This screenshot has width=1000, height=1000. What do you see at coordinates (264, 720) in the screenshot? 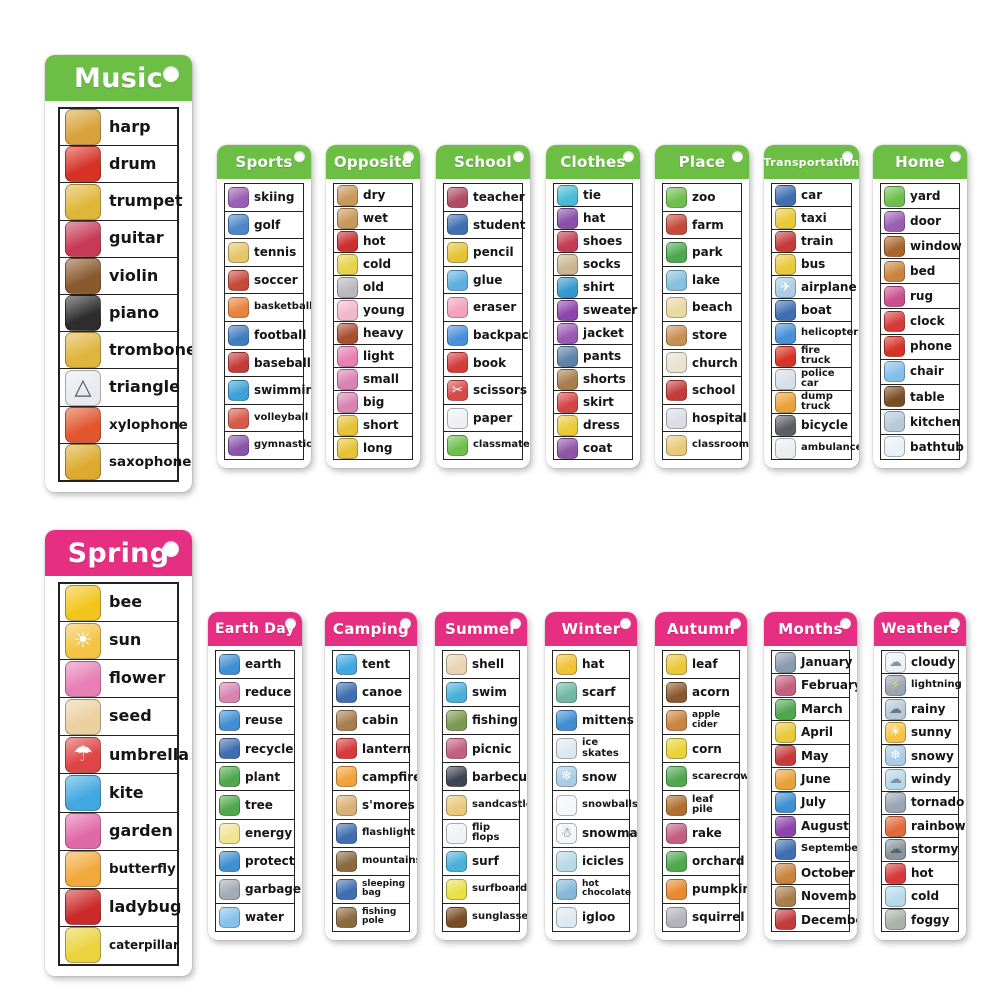
I see `word-label: reuse` at bounding box center [264, 720].